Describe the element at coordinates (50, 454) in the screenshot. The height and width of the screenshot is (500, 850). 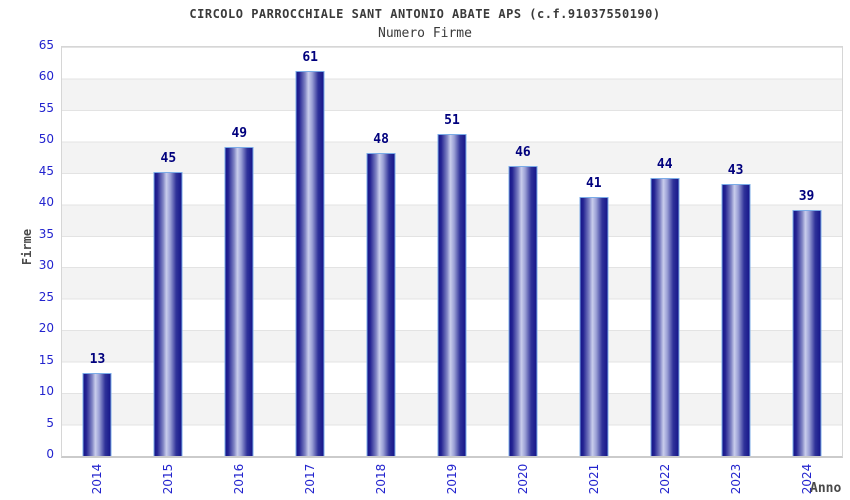
I see `y-tick-label: 0` at that location.